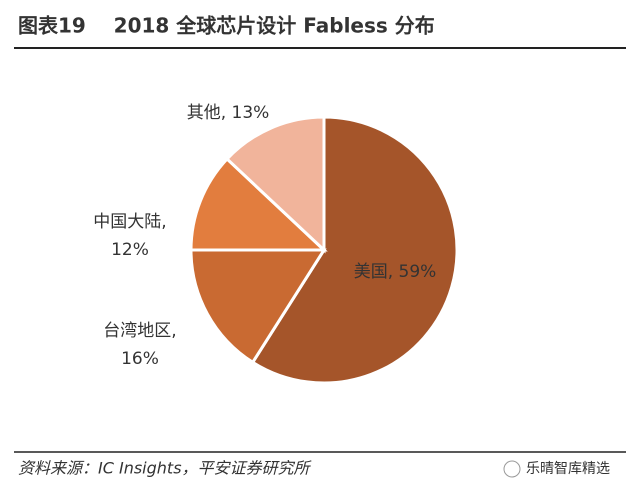  What do you see at coordinates (395, 272) in the screenshot?
I see `data-label: 美国, 59%` at bounding box center [395, 272].